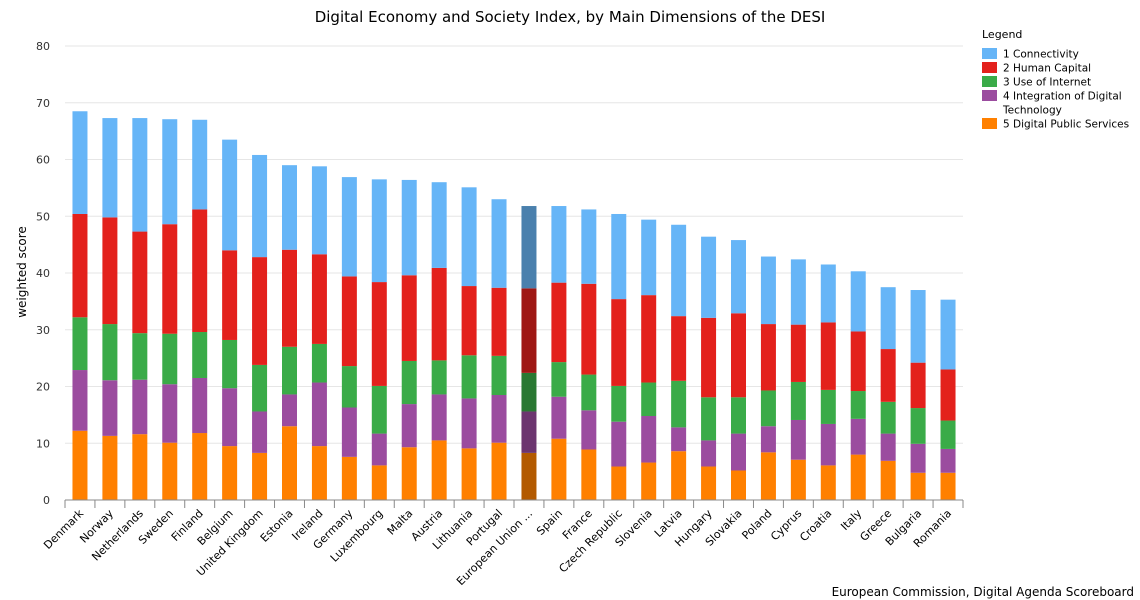 The image size is (1140, 600). Describe the element at coordinates (1030, 54) in the screenshot. I see `legend-item: 1 Connectivity` at that location.